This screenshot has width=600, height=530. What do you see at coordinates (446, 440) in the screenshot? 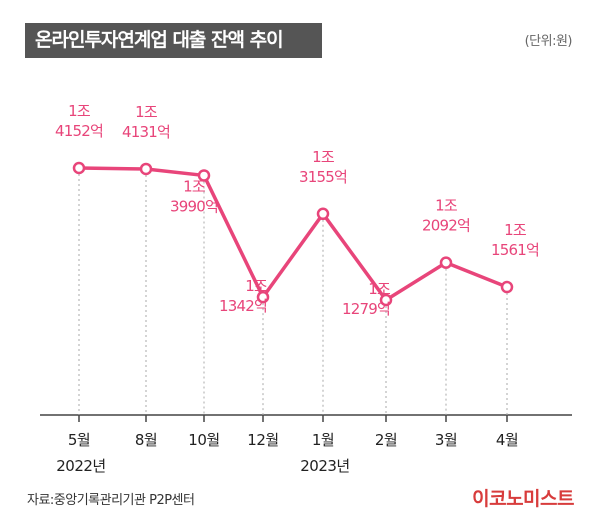
I see `x-tick-label-6: 3월` at bounding box center [446, 440].